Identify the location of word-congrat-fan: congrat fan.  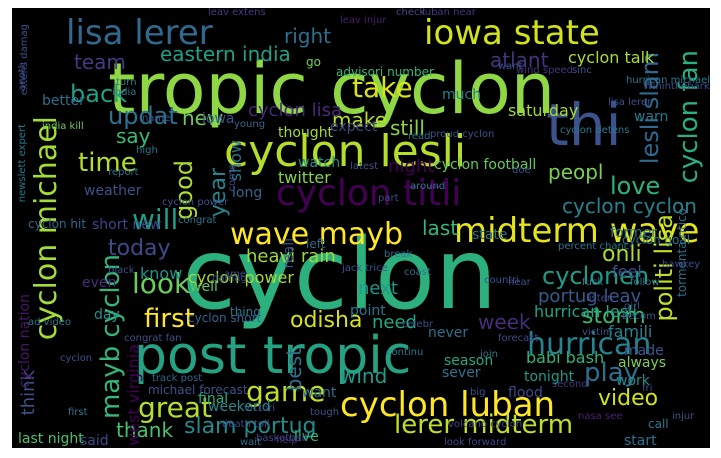
(153, 338).